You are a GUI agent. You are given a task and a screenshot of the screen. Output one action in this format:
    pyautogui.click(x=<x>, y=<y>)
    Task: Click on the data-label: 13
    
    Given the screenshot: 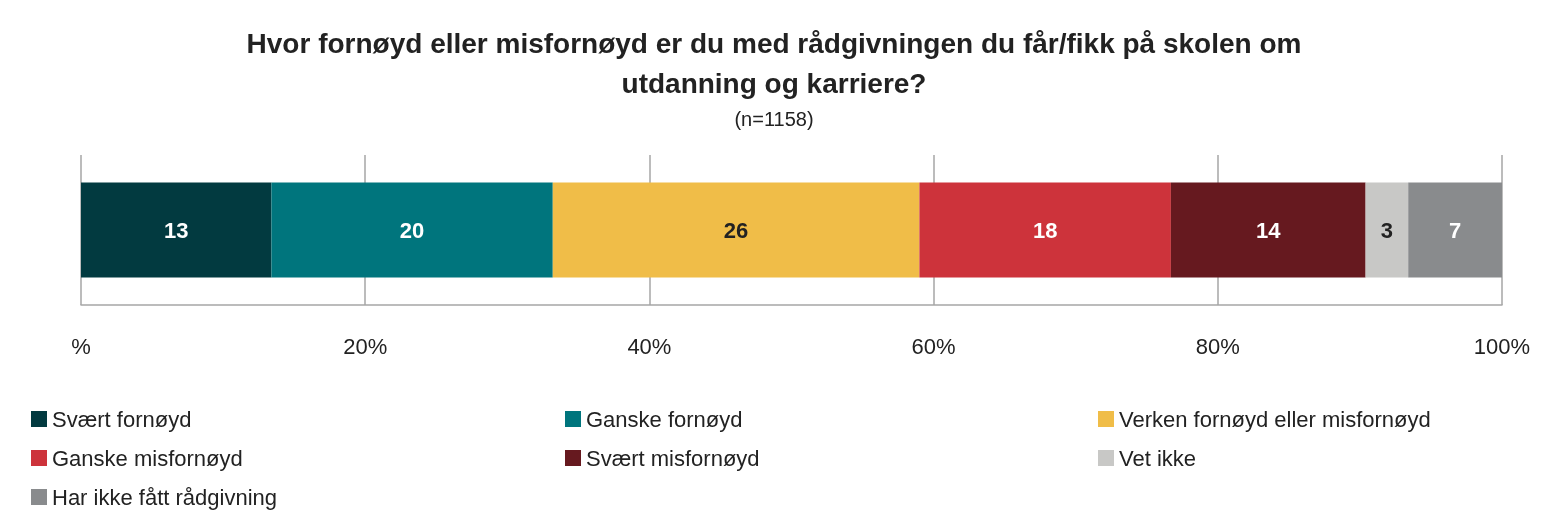 What is the action you would take?
    pyautogui.click(x=176, y=230)
    